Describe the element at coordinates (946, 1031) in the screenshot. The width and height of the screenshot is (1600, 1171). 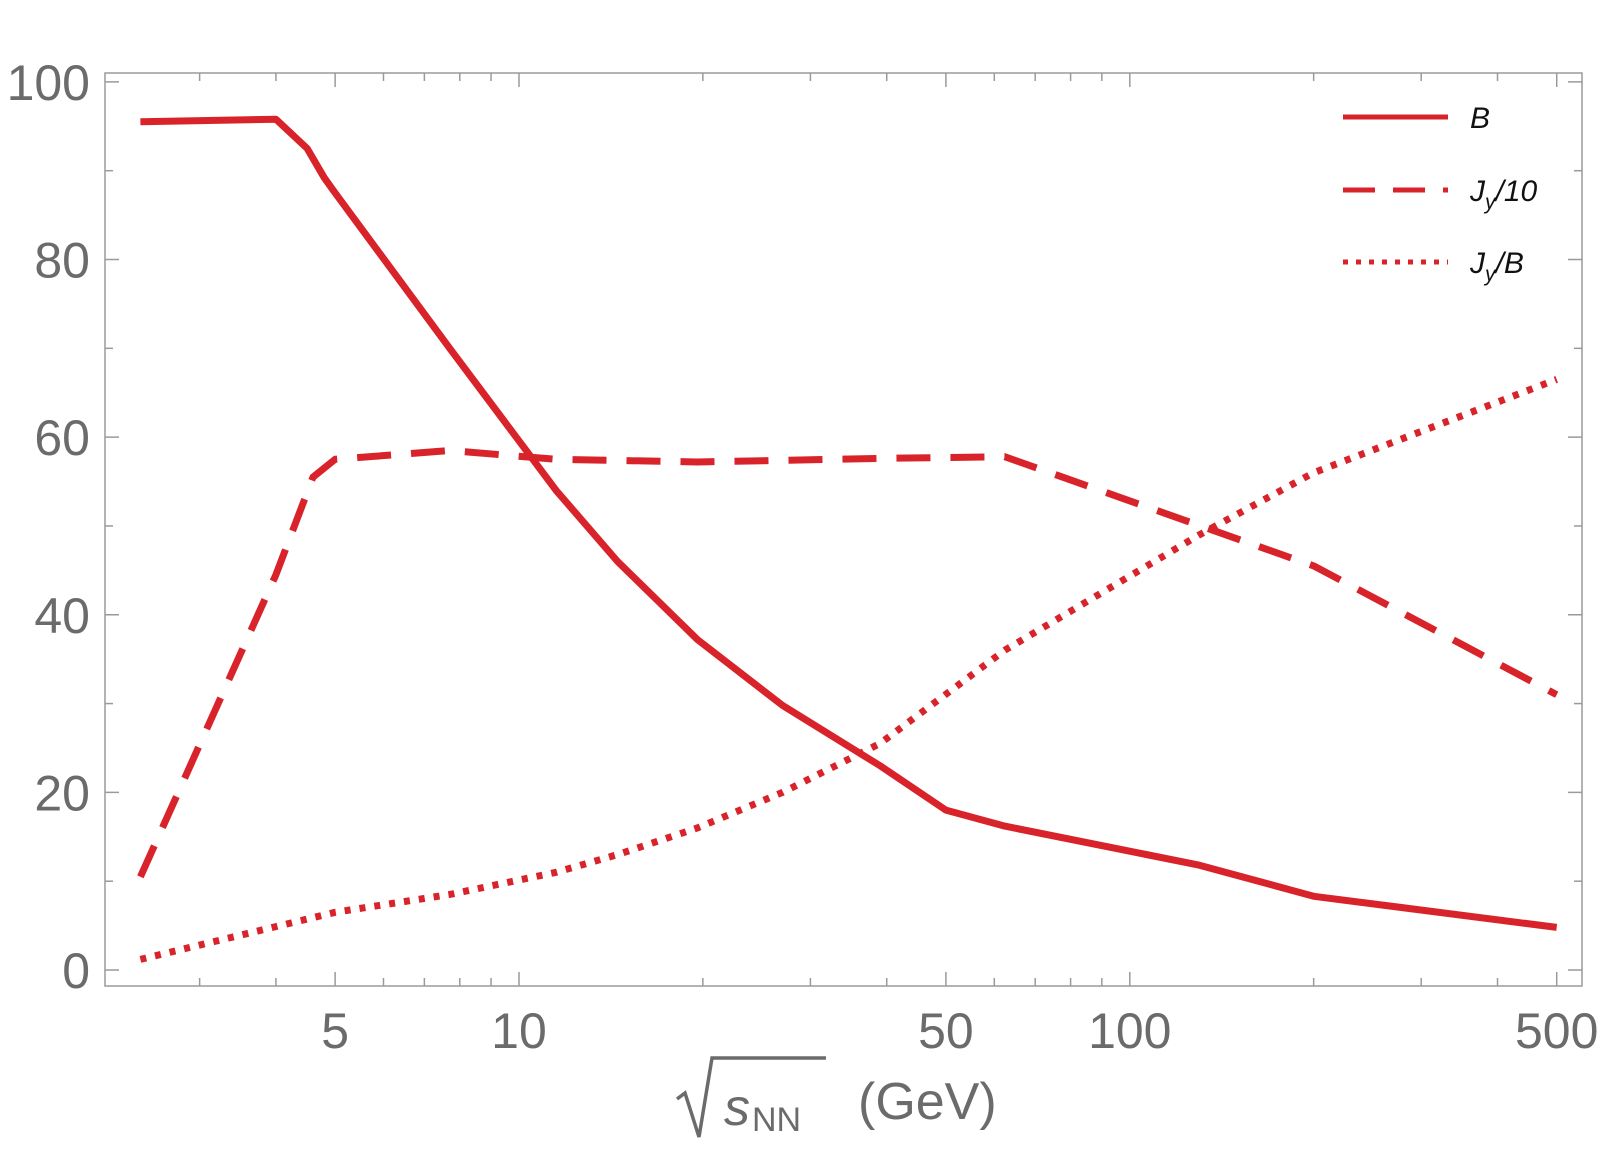
I see `x-tick-label: 50` at that location.